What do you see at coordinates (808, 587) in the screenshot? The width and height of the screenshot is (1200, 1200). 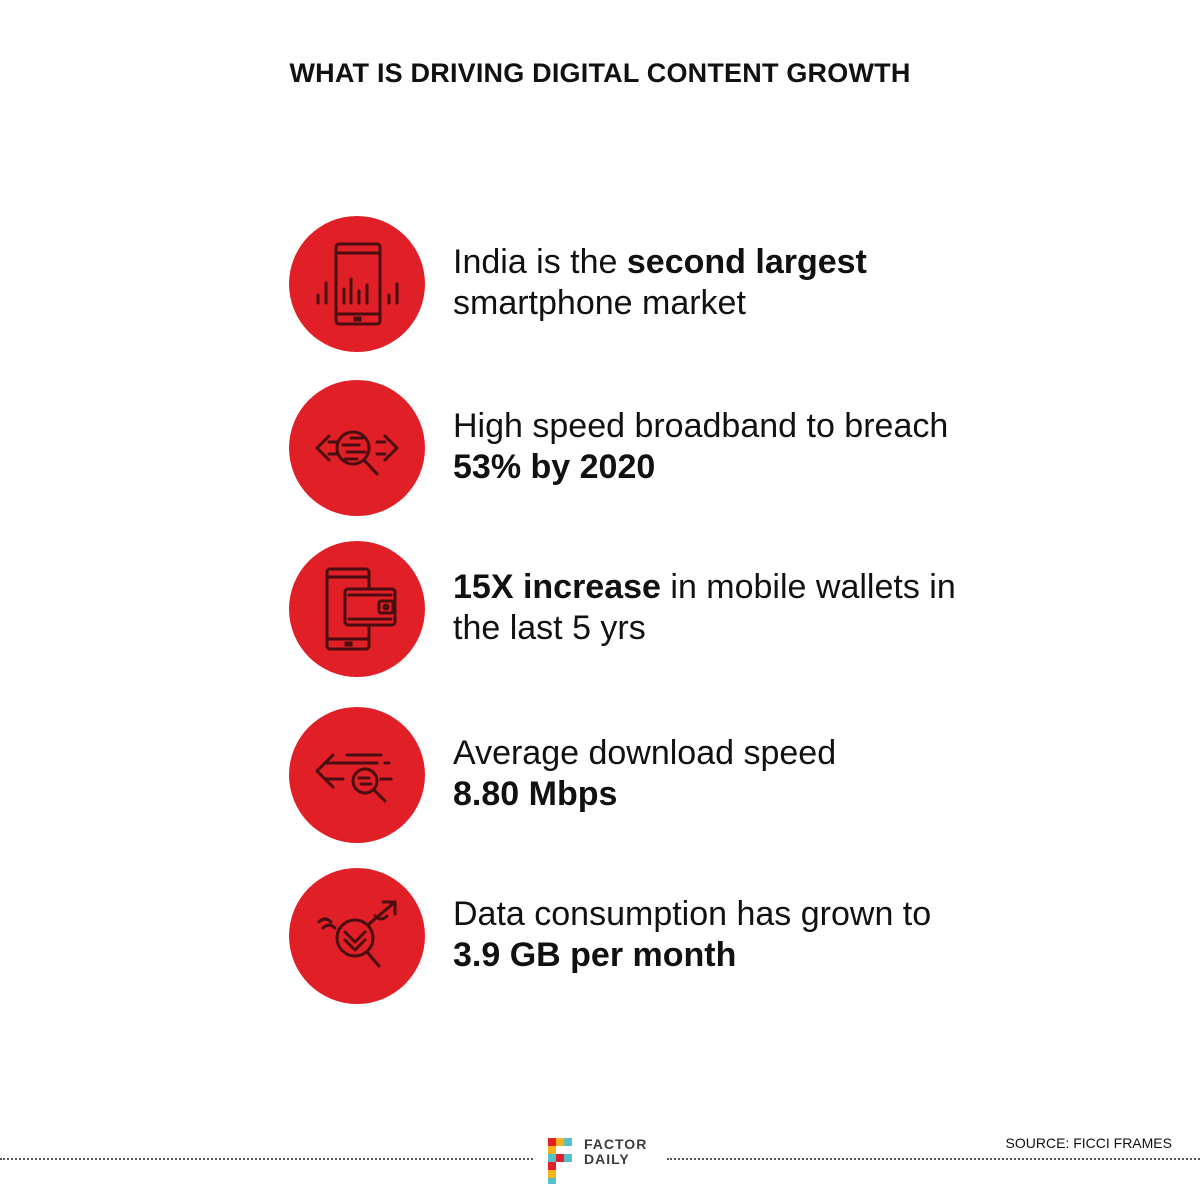 I see `fact-text: in mobile wallets in` at bounding box center [808, 587].